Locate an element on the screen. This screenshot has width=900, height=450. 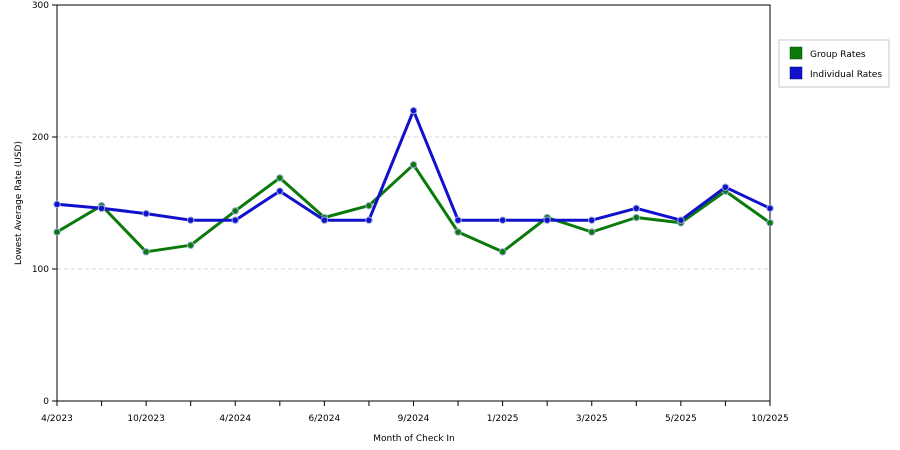
x-tick-label: 4/2023 is located at coordinates (57, 419).